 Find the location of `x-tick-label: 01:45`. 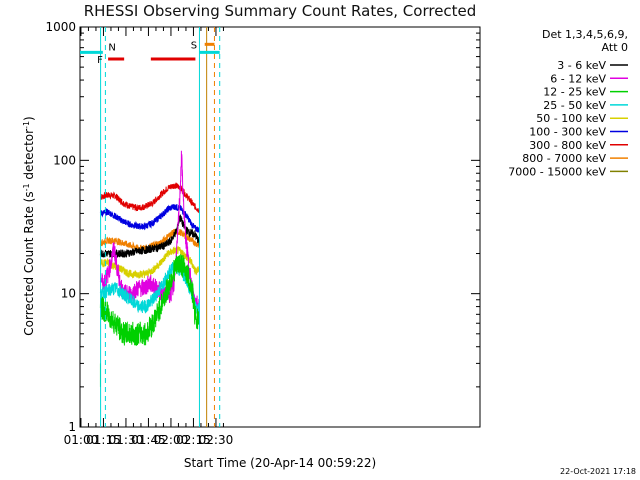

x-tick-label: 01:45 is located at coordinates (148, 440).